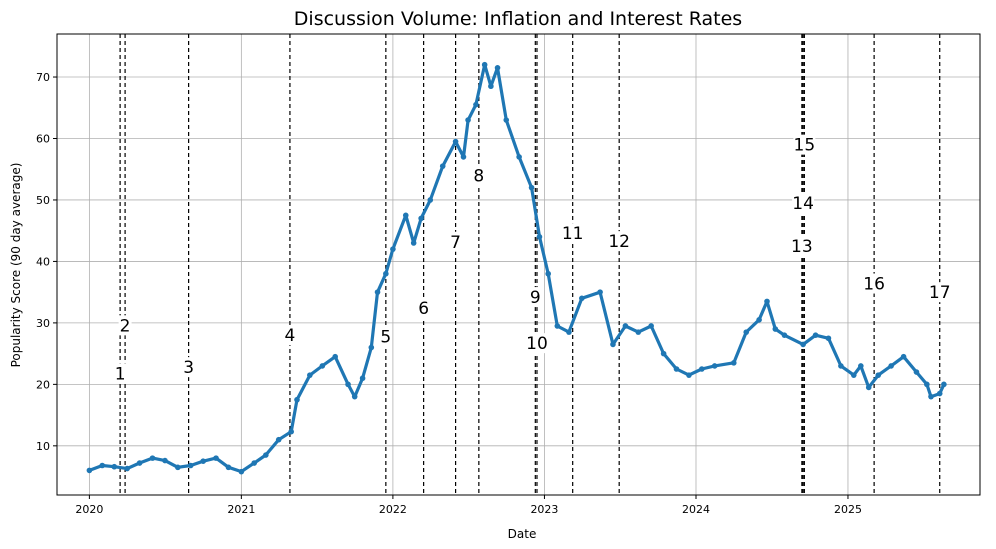 The image size is (996, 549). I want to click on x-tick-label: 2023, so click(544, 509).